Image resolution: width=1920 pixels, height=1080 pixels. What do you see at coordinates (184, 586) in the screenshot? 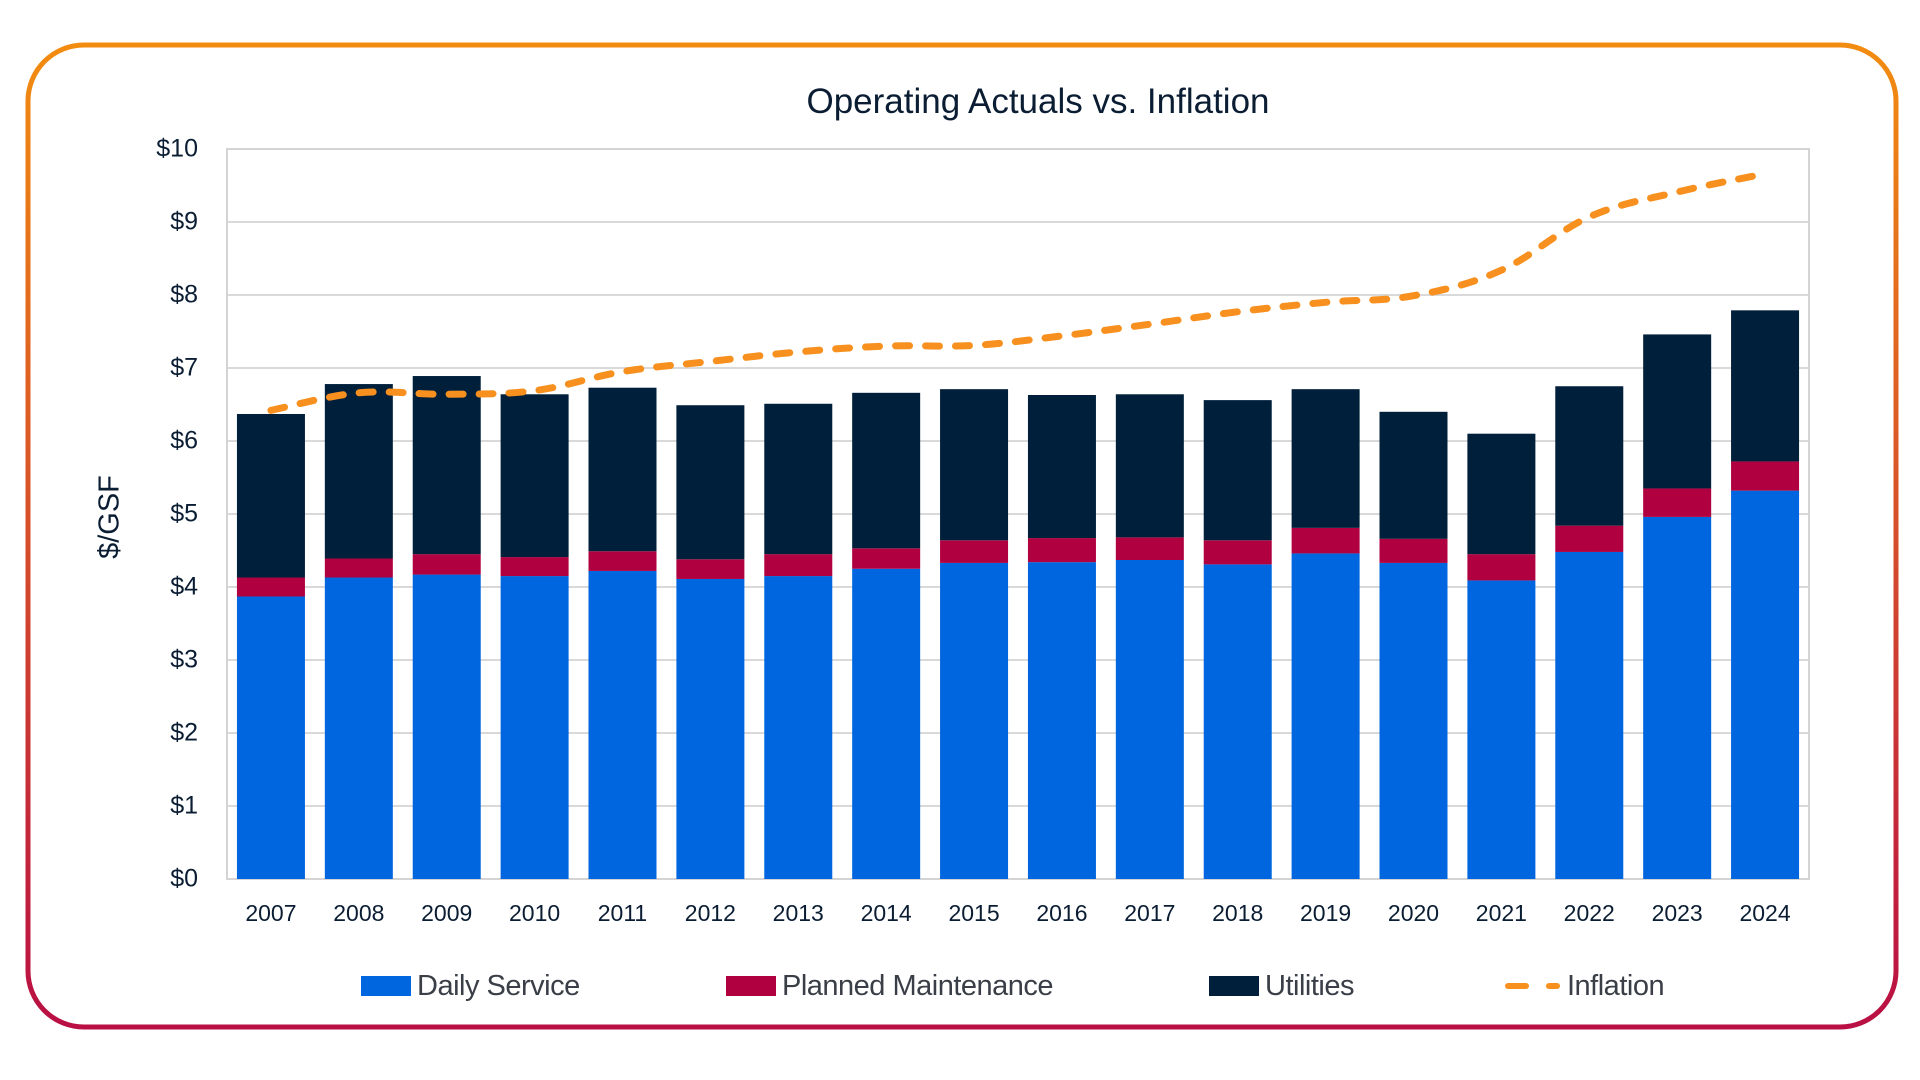
I see `y-tick-label: $4` at bounding box center [184, 586].